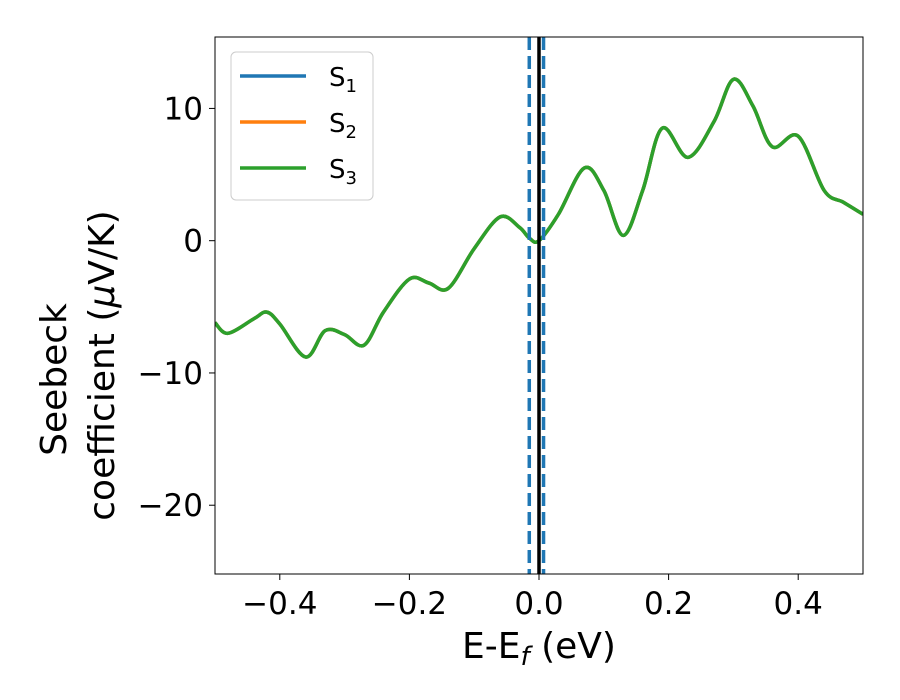  Describe the element at coordinates (343, 172) in the screenshot. I see `legend-label-s3: S3` at that location.